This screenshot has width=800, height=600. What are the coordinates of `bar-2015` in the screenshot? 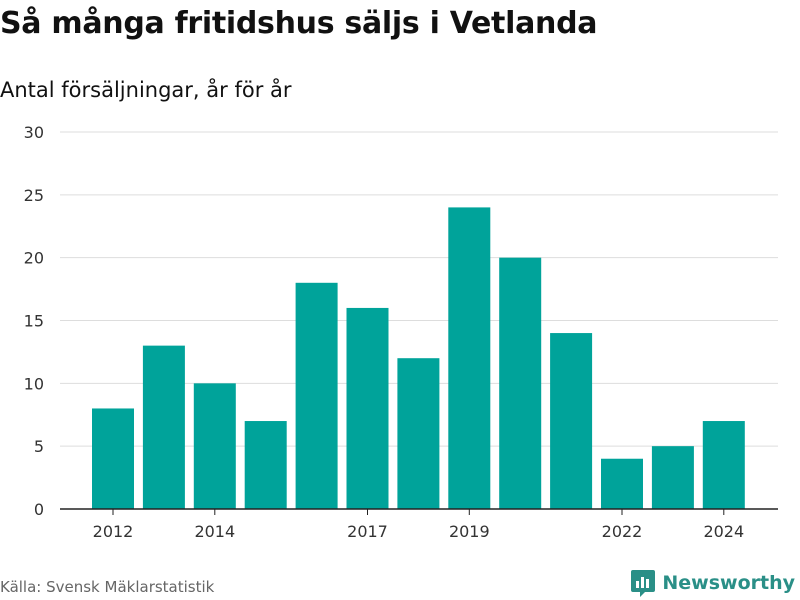 It's located at (265, 465).